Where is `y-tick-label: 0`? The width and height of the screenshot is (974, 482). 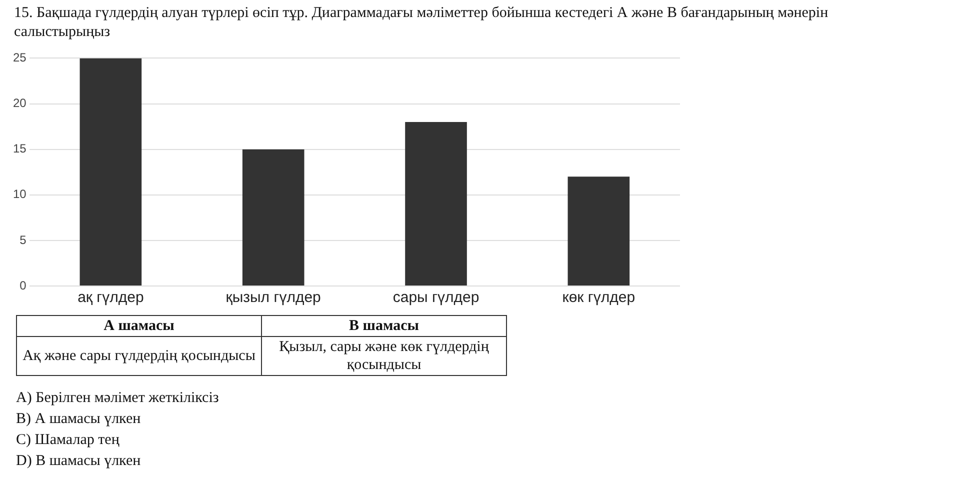
y-tick-label: 0 is located at coordinates (23, 285).